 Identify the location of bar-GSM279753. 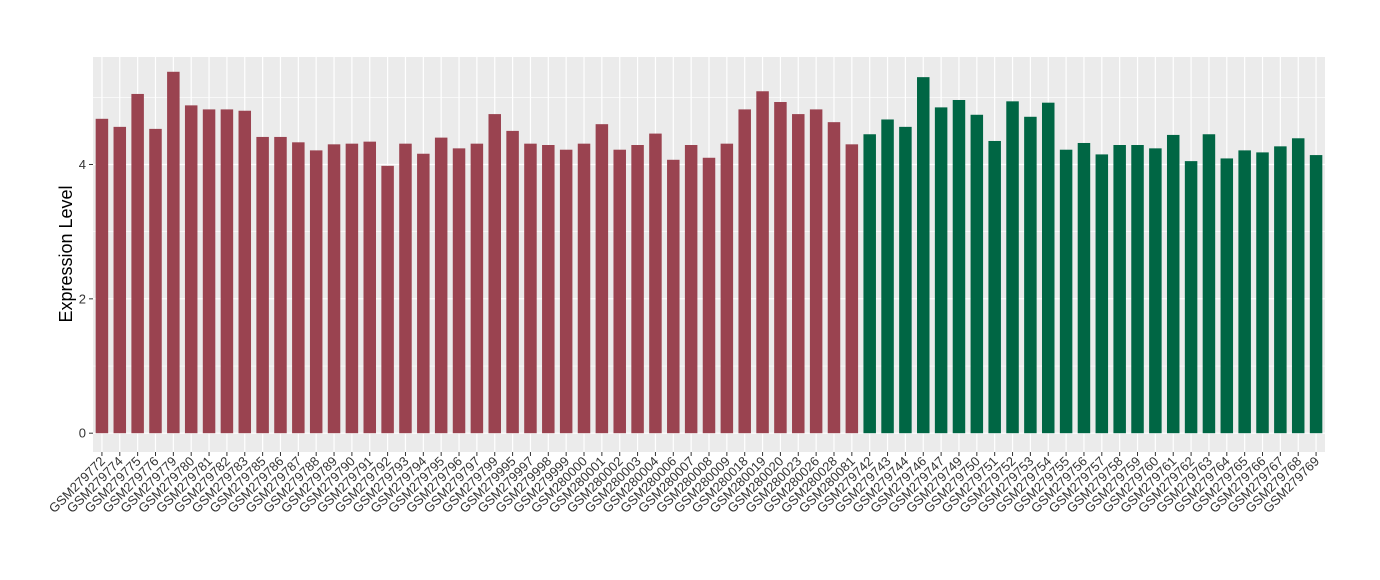
(1030, 275).